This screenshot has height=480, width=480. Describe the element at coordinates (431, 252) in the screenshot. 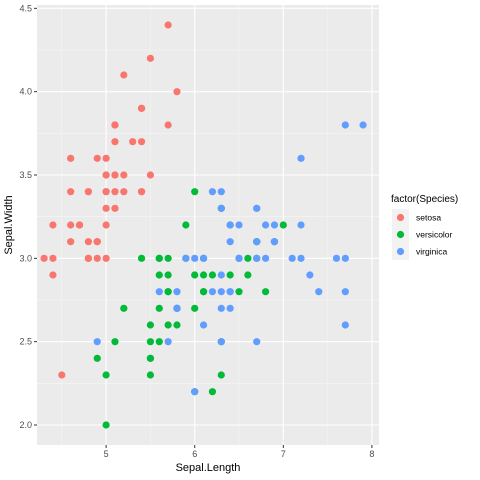

I see `legend-label-virginica: virginica` at that location.